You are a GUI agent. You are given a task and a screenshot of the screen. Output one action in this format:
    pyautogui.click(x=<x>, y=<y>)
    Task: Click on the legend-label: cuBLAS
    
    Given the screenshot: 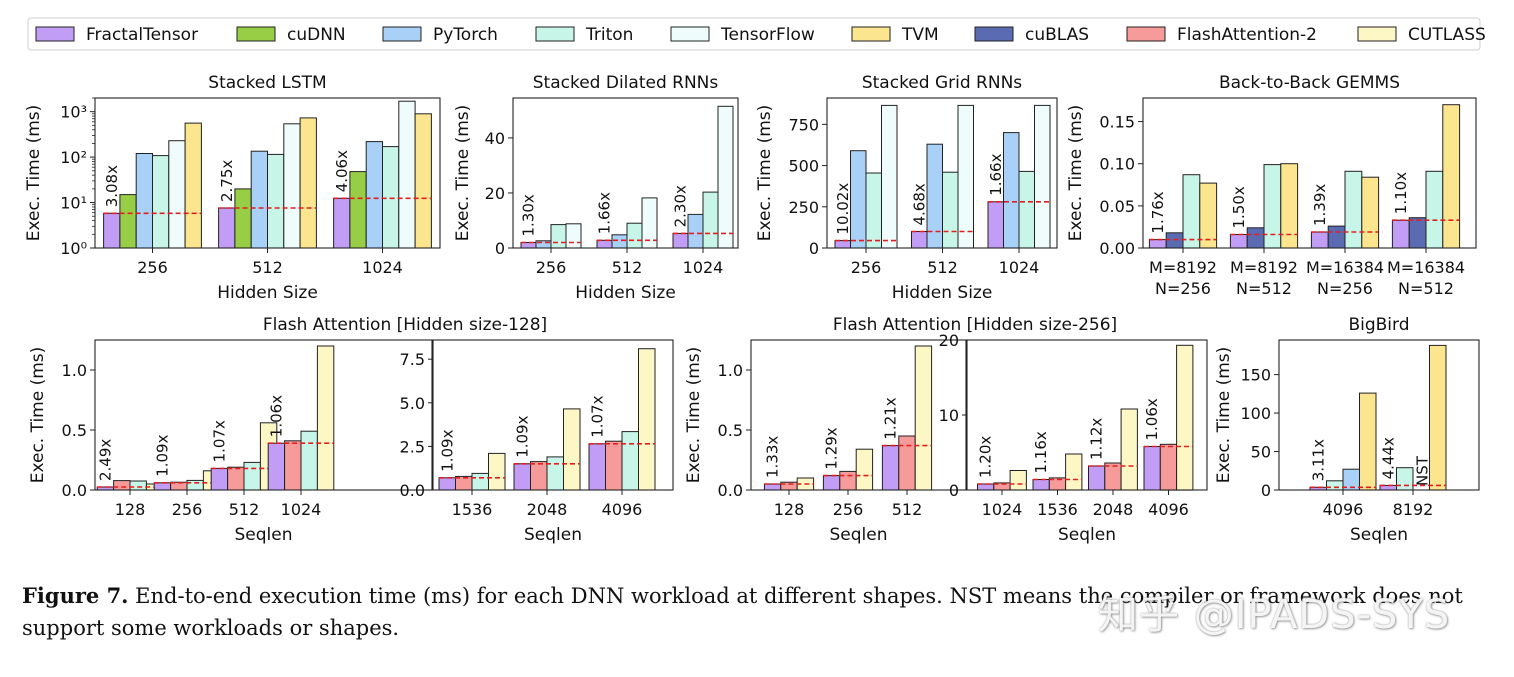 What is the action you would take?
    pyautogui.click(x=1057, y=35)
    